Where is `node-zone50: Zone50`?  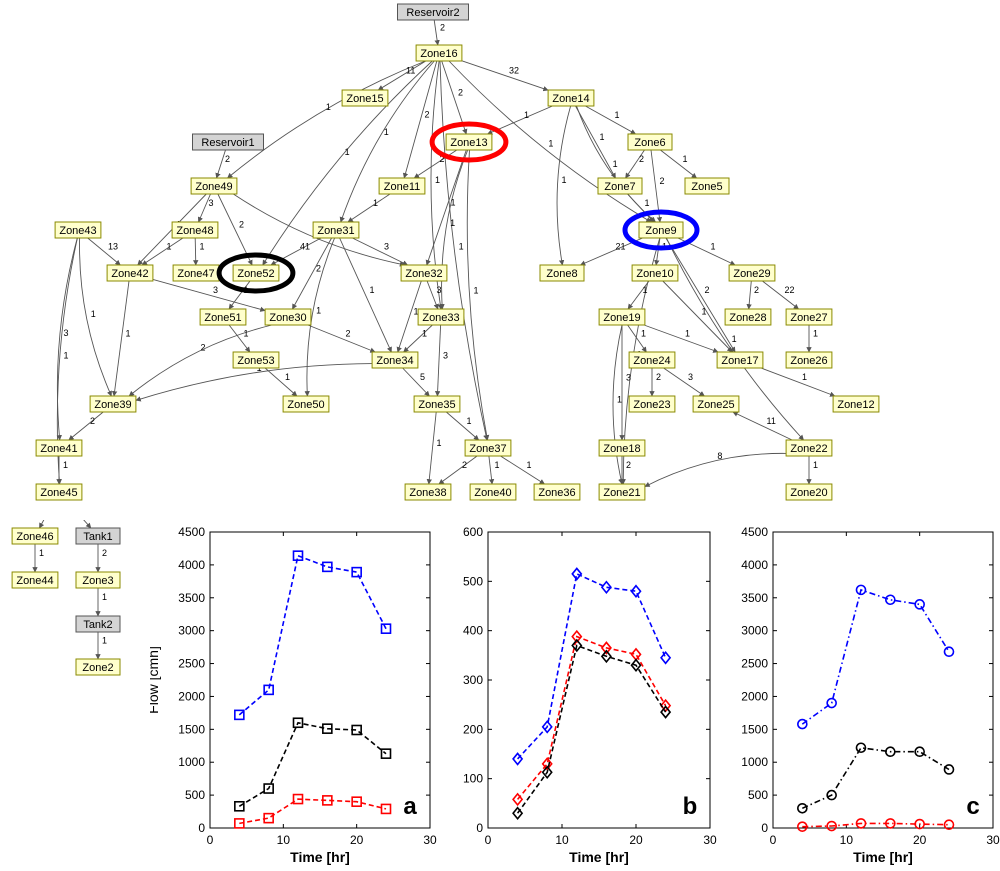 node-zone50: Zone50 is located at coordinates (306, 404).